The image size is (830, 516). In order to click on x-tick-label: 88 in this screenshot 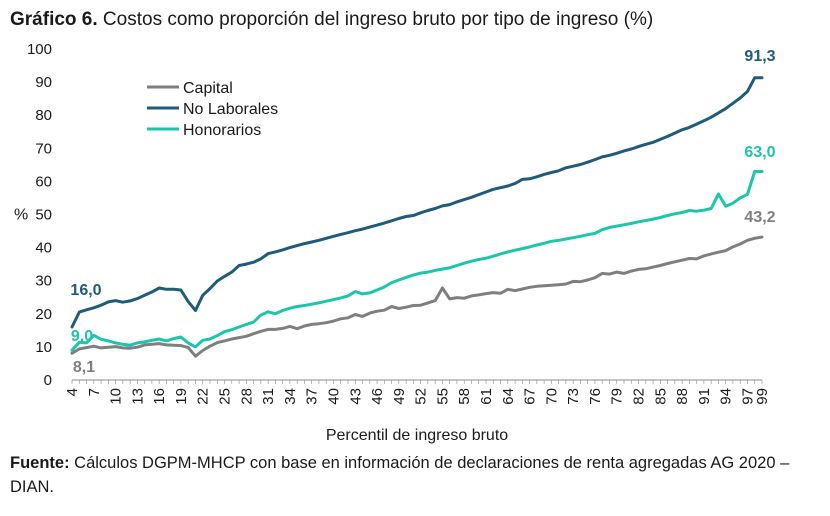, I will do `click(682, 396)`.